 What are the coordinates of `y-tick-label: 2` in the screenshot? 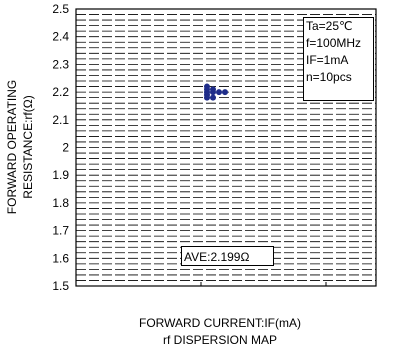 It's located at (65, 148).